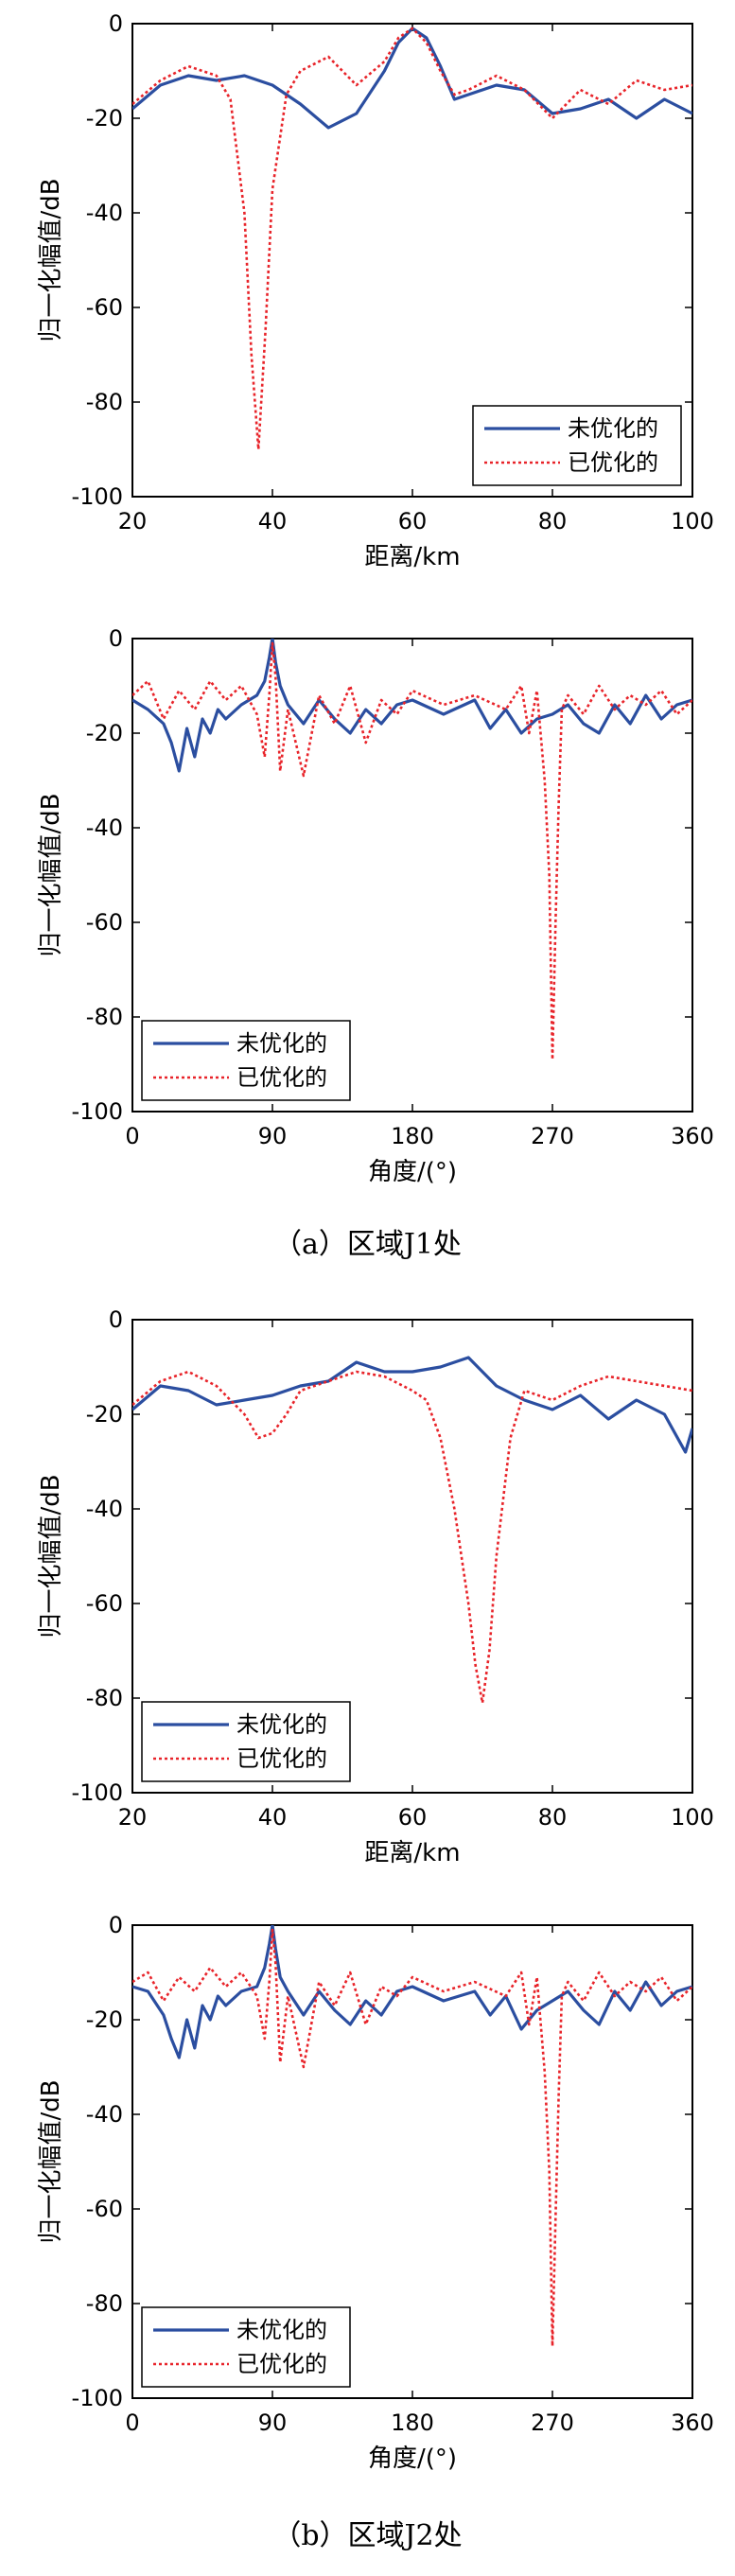 Image resolution: width=735 pixels, height=2576 pixels. Describe the element at coordinates (367, 2536) in the screenshot. I see `caption-b: （b）区域J2处` at that location.